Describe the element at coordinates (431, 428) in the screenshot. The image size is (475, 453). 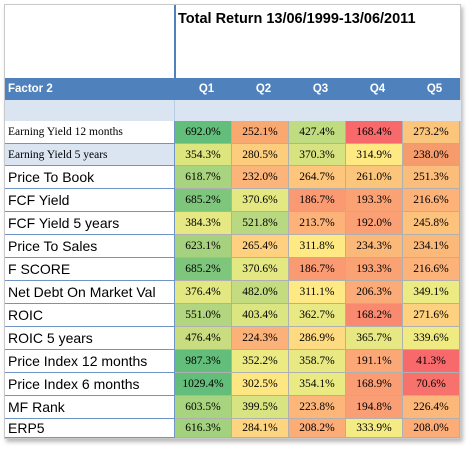
I see `value-cell-q5: 208.0%` at that location.